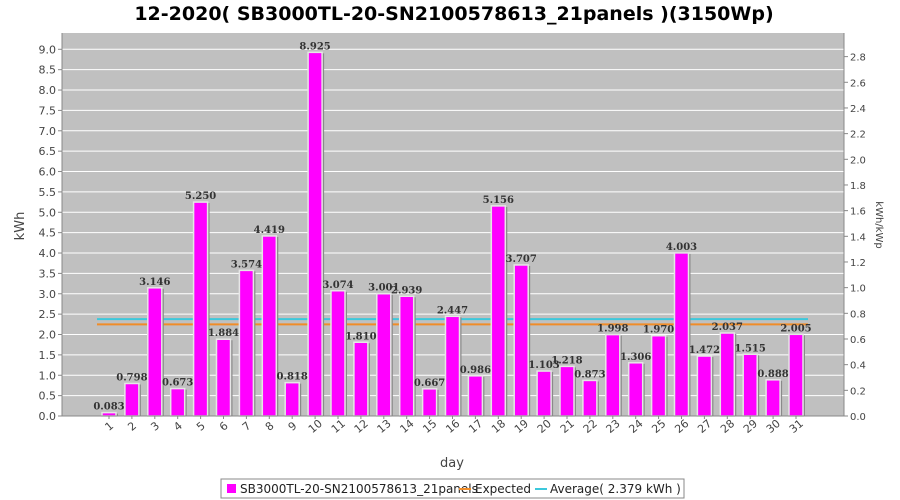 The height and width of the screenshot is (500, 900). What do you see at coordinates (590, 426) in the screenshot?
I see `x-tick-label: 22` at bounding box center [590, 426].